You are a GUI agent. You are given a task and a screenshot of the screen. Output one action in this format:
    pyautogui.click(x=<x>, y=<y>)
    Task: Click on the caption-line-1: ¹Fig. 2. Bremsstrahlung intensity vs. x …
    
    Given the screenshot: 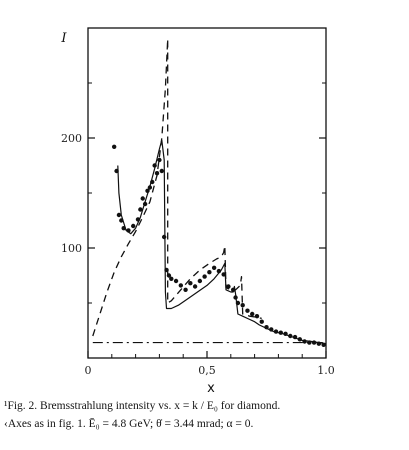 What is the action you would take?
    pyautogui.click(x=142, y=406)
    